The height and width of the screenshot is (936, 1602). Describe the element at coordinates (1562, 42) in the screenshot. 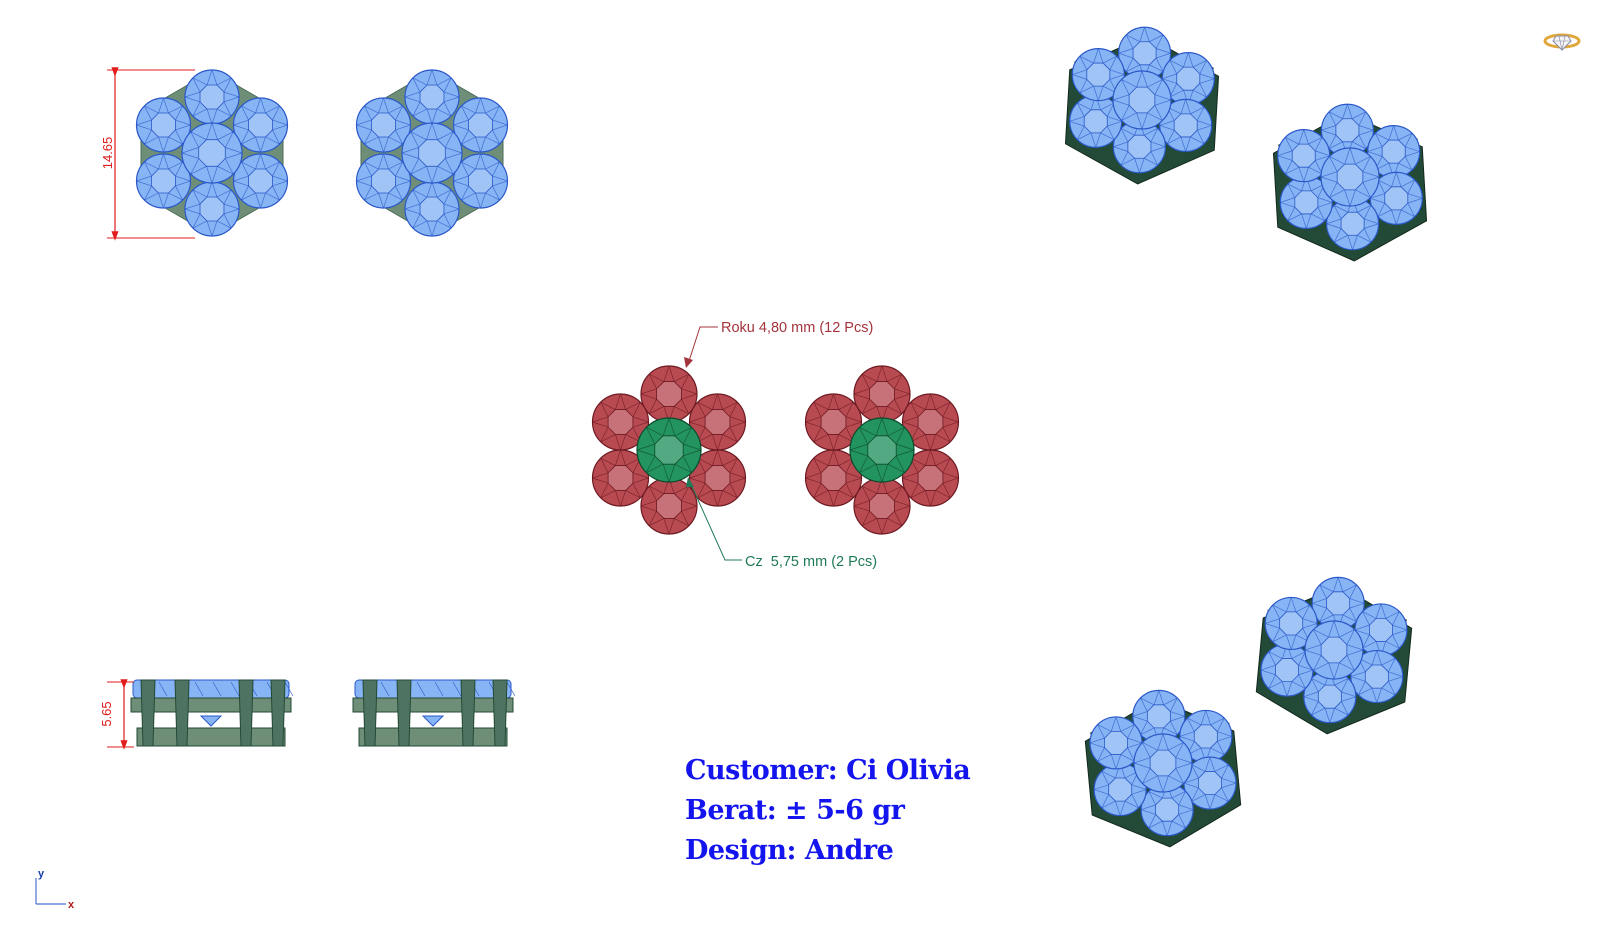

I see `ring-logo-icon` at that location.